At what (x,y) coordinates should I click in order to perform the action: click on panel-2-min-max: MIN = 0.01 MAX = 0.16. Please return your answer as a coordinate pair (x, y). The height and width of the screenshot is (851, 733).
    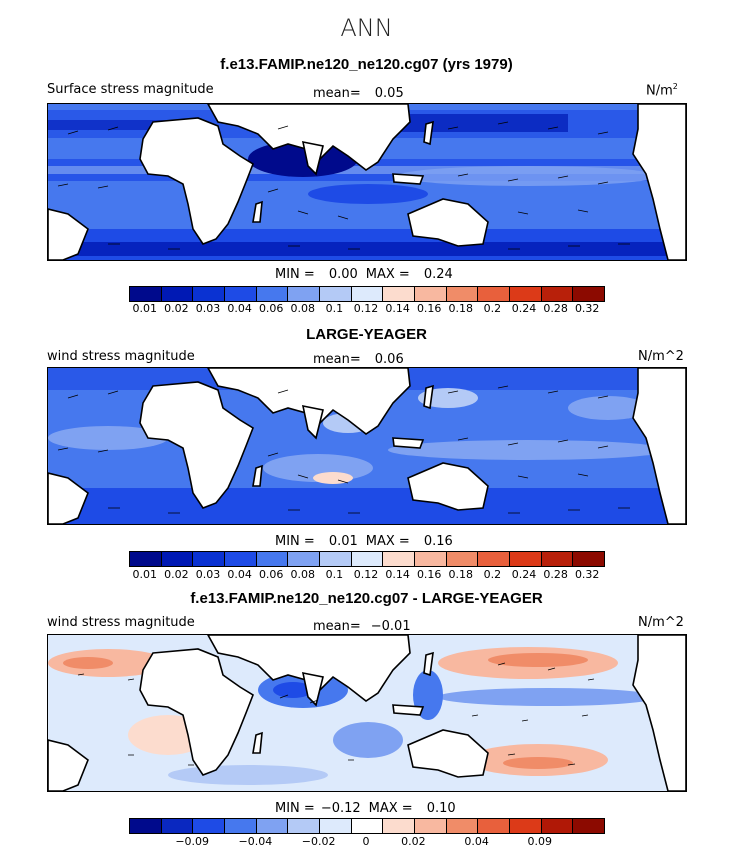
    Looking at the image, I should click on (364, 541).